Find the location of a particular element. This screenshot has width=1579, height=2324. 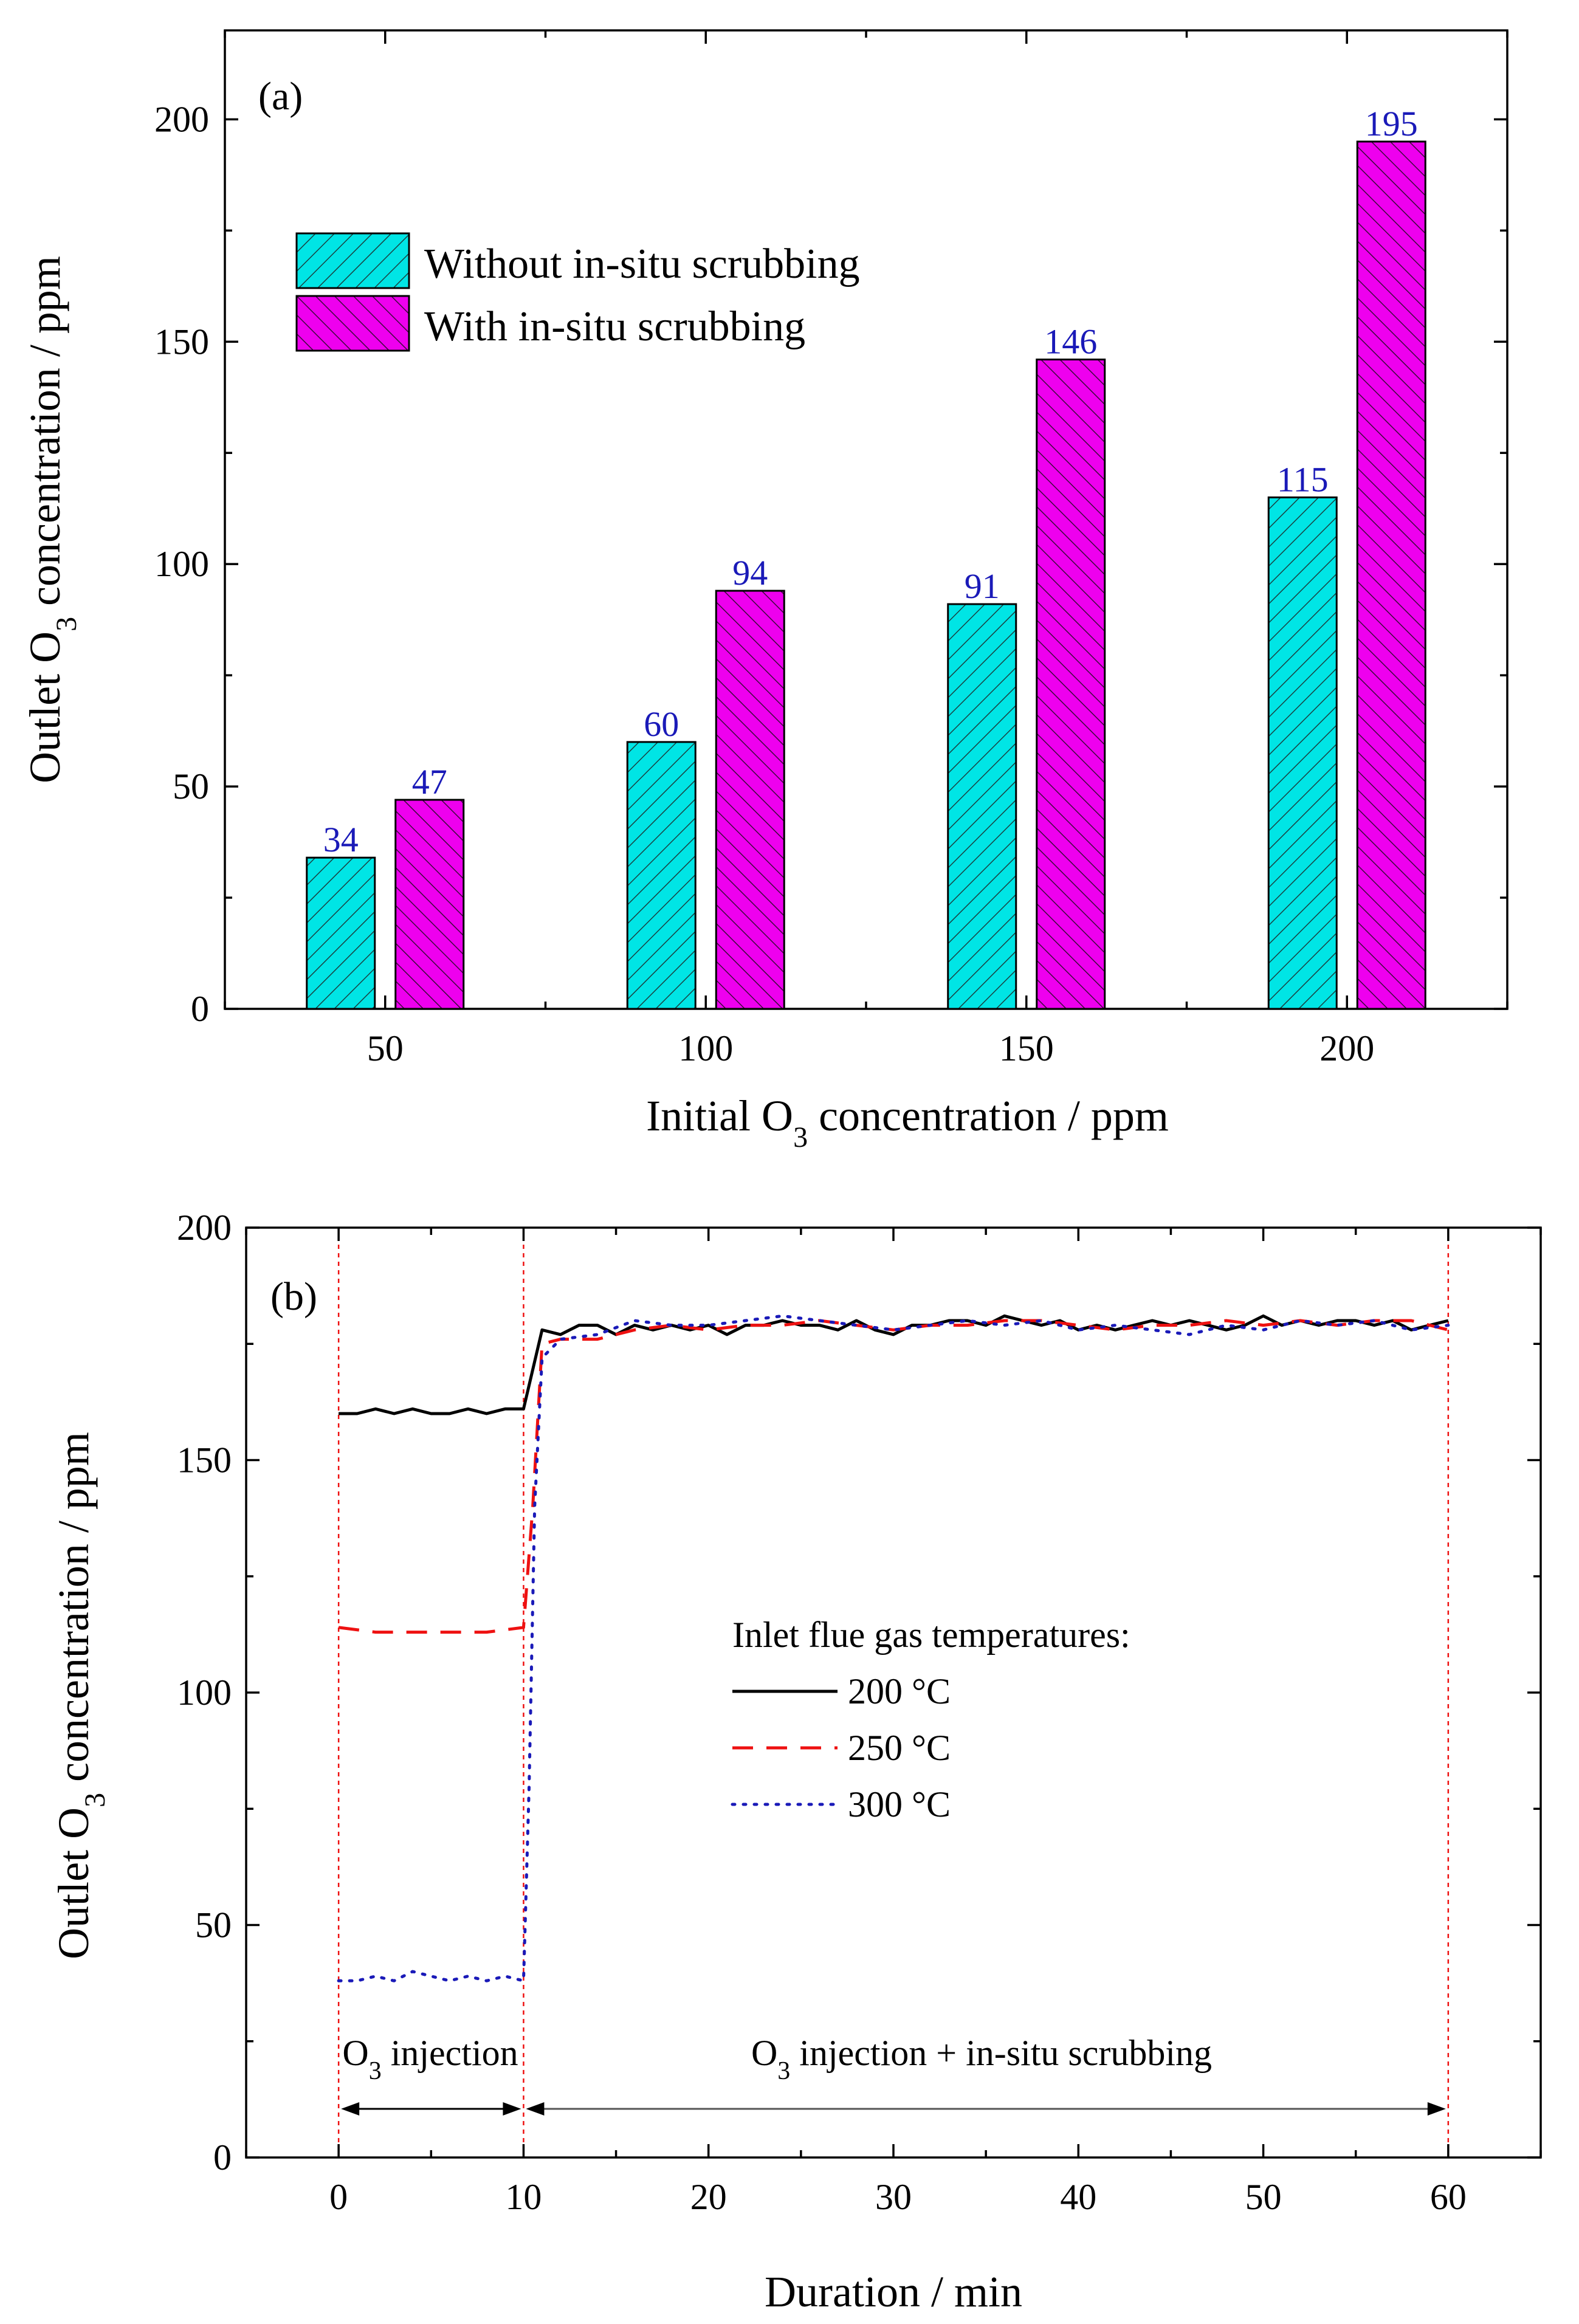

bar-value-label: 60 is located at coordinates (661, 724).